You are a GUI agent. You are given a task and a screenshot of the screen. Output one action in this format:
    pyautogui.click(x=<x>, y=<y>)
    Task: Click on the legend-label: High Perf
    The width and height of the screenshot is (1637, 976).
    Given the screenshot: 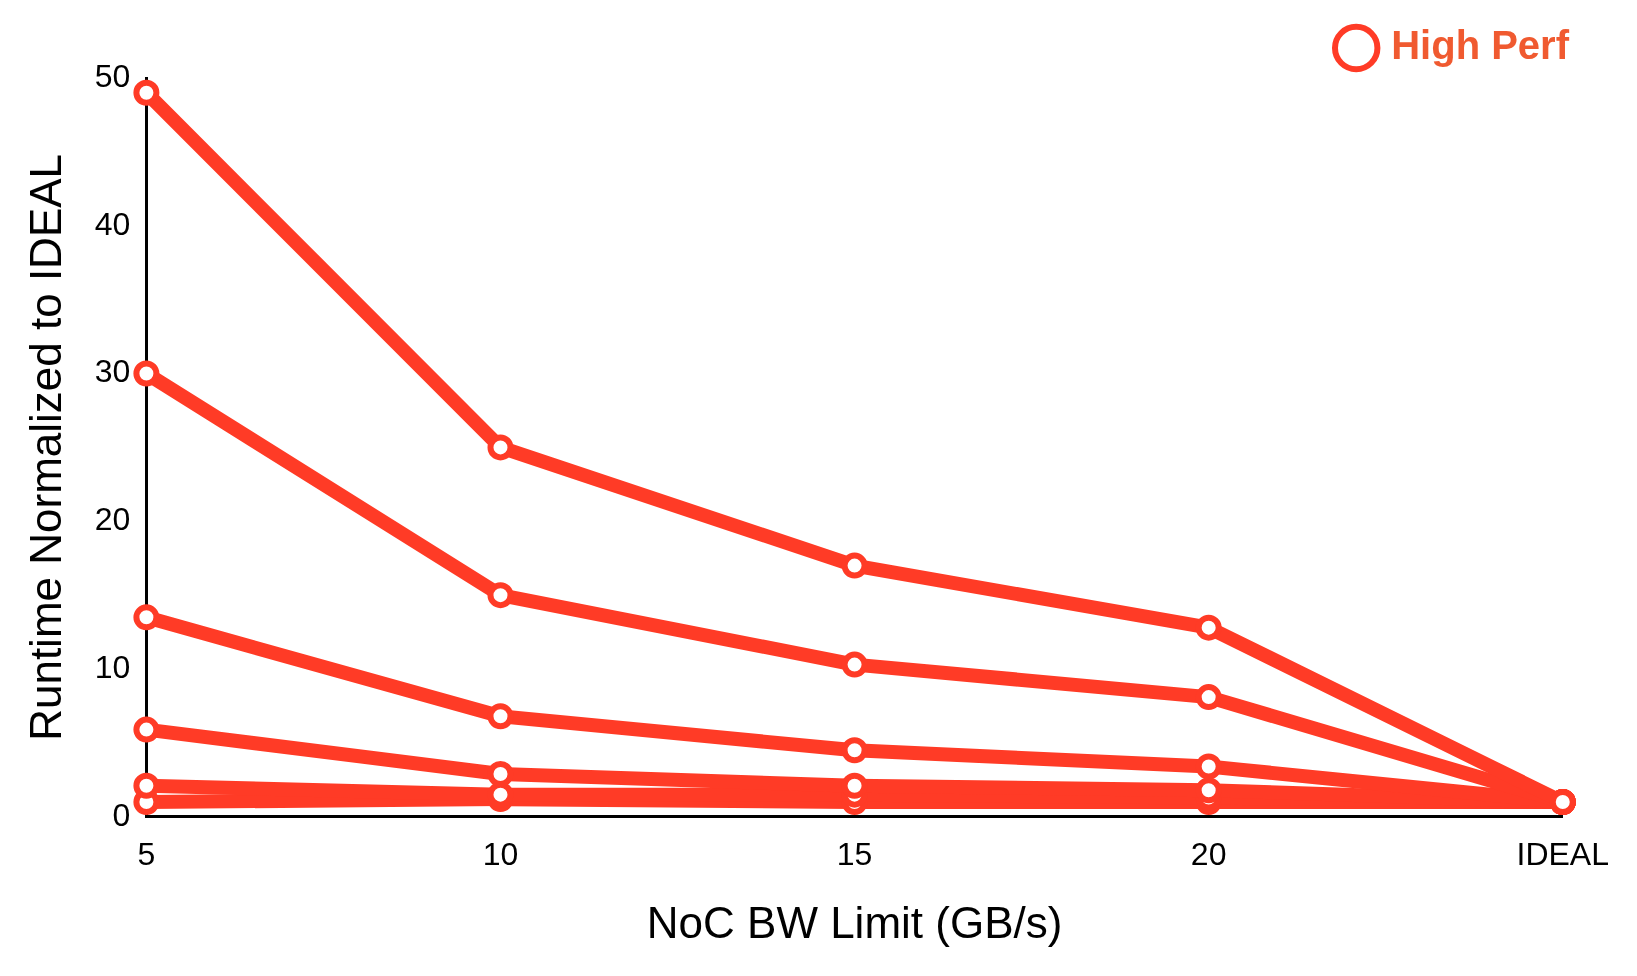 What is the action you would take?
    pyautogui.click(x=1480, y=45)
    